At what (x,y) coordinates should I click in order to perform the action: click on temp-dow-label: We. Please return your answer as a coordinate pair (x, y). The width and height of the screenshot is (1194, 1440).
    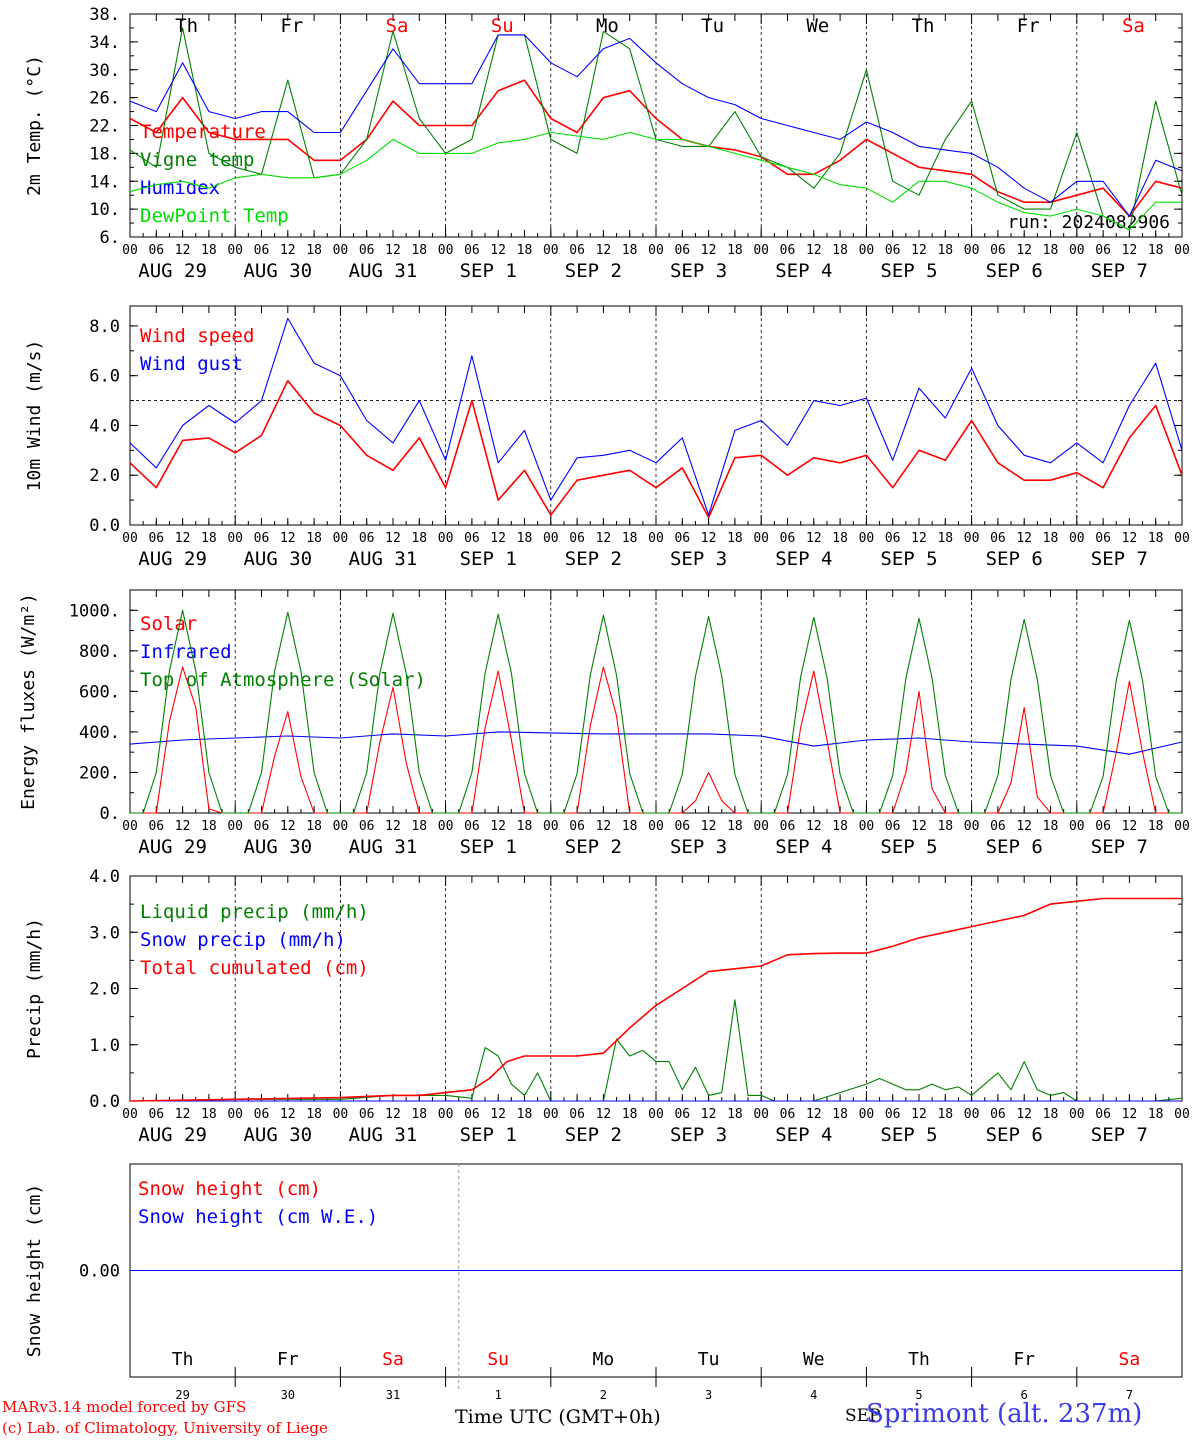
    Looking at the image, I should click on (817, 26).